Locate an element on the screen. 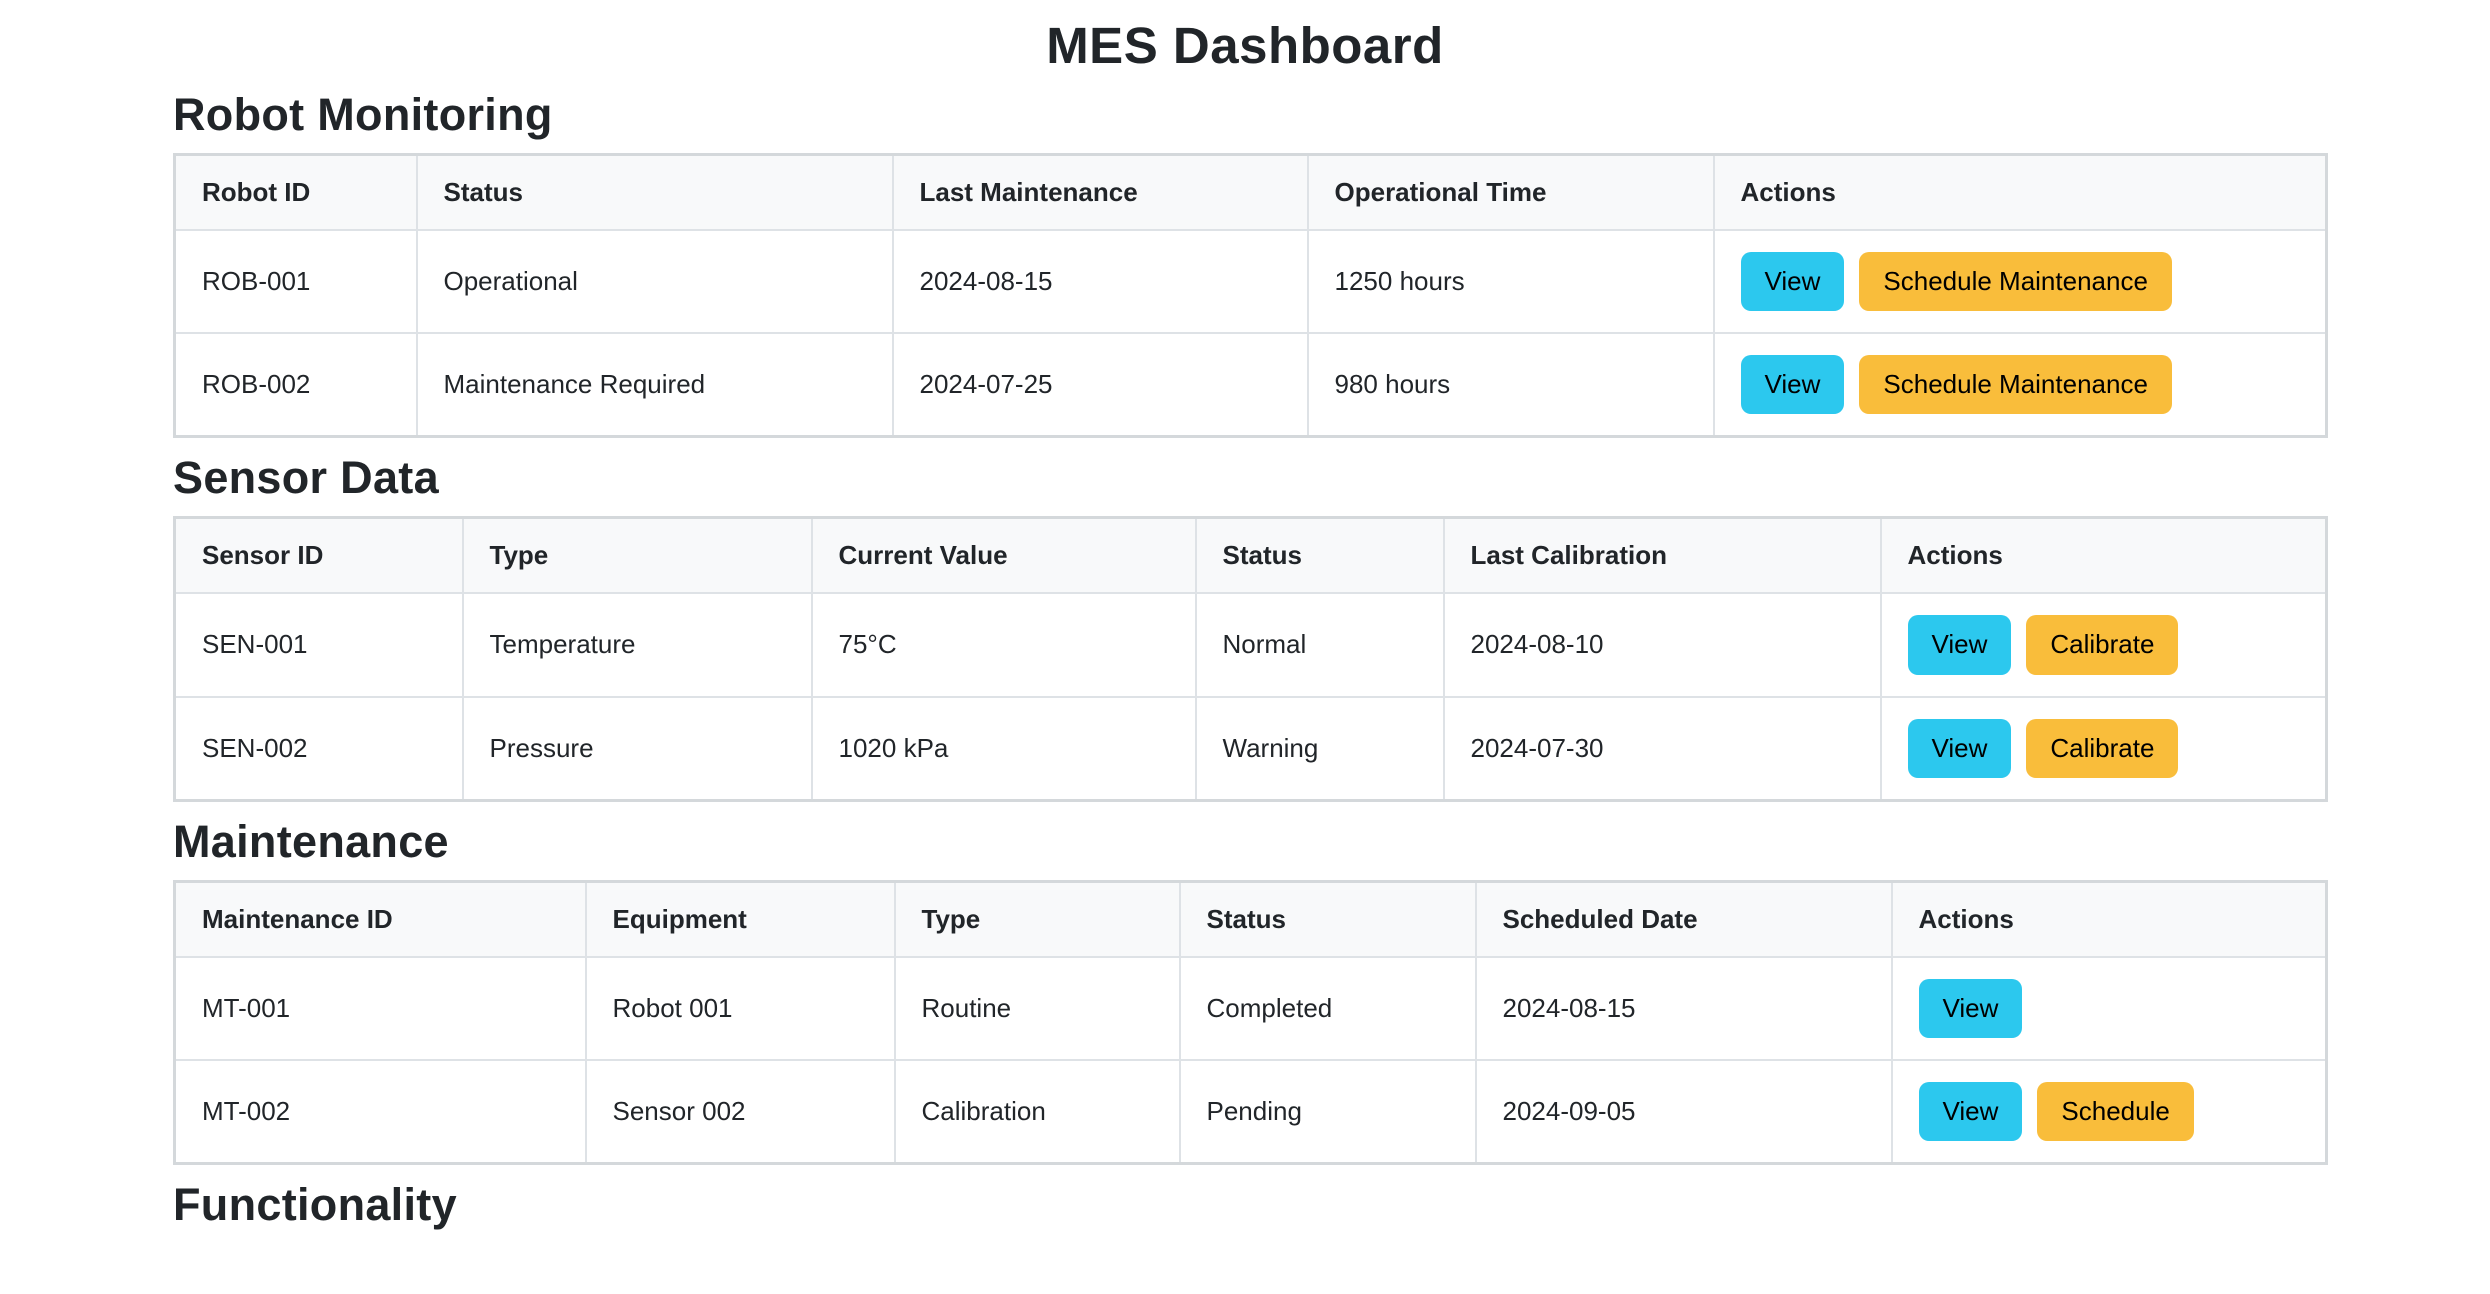 This screenshot has width=2490, height=1294. functionality-section: Functionality is located at coordinates (1249, 1205).